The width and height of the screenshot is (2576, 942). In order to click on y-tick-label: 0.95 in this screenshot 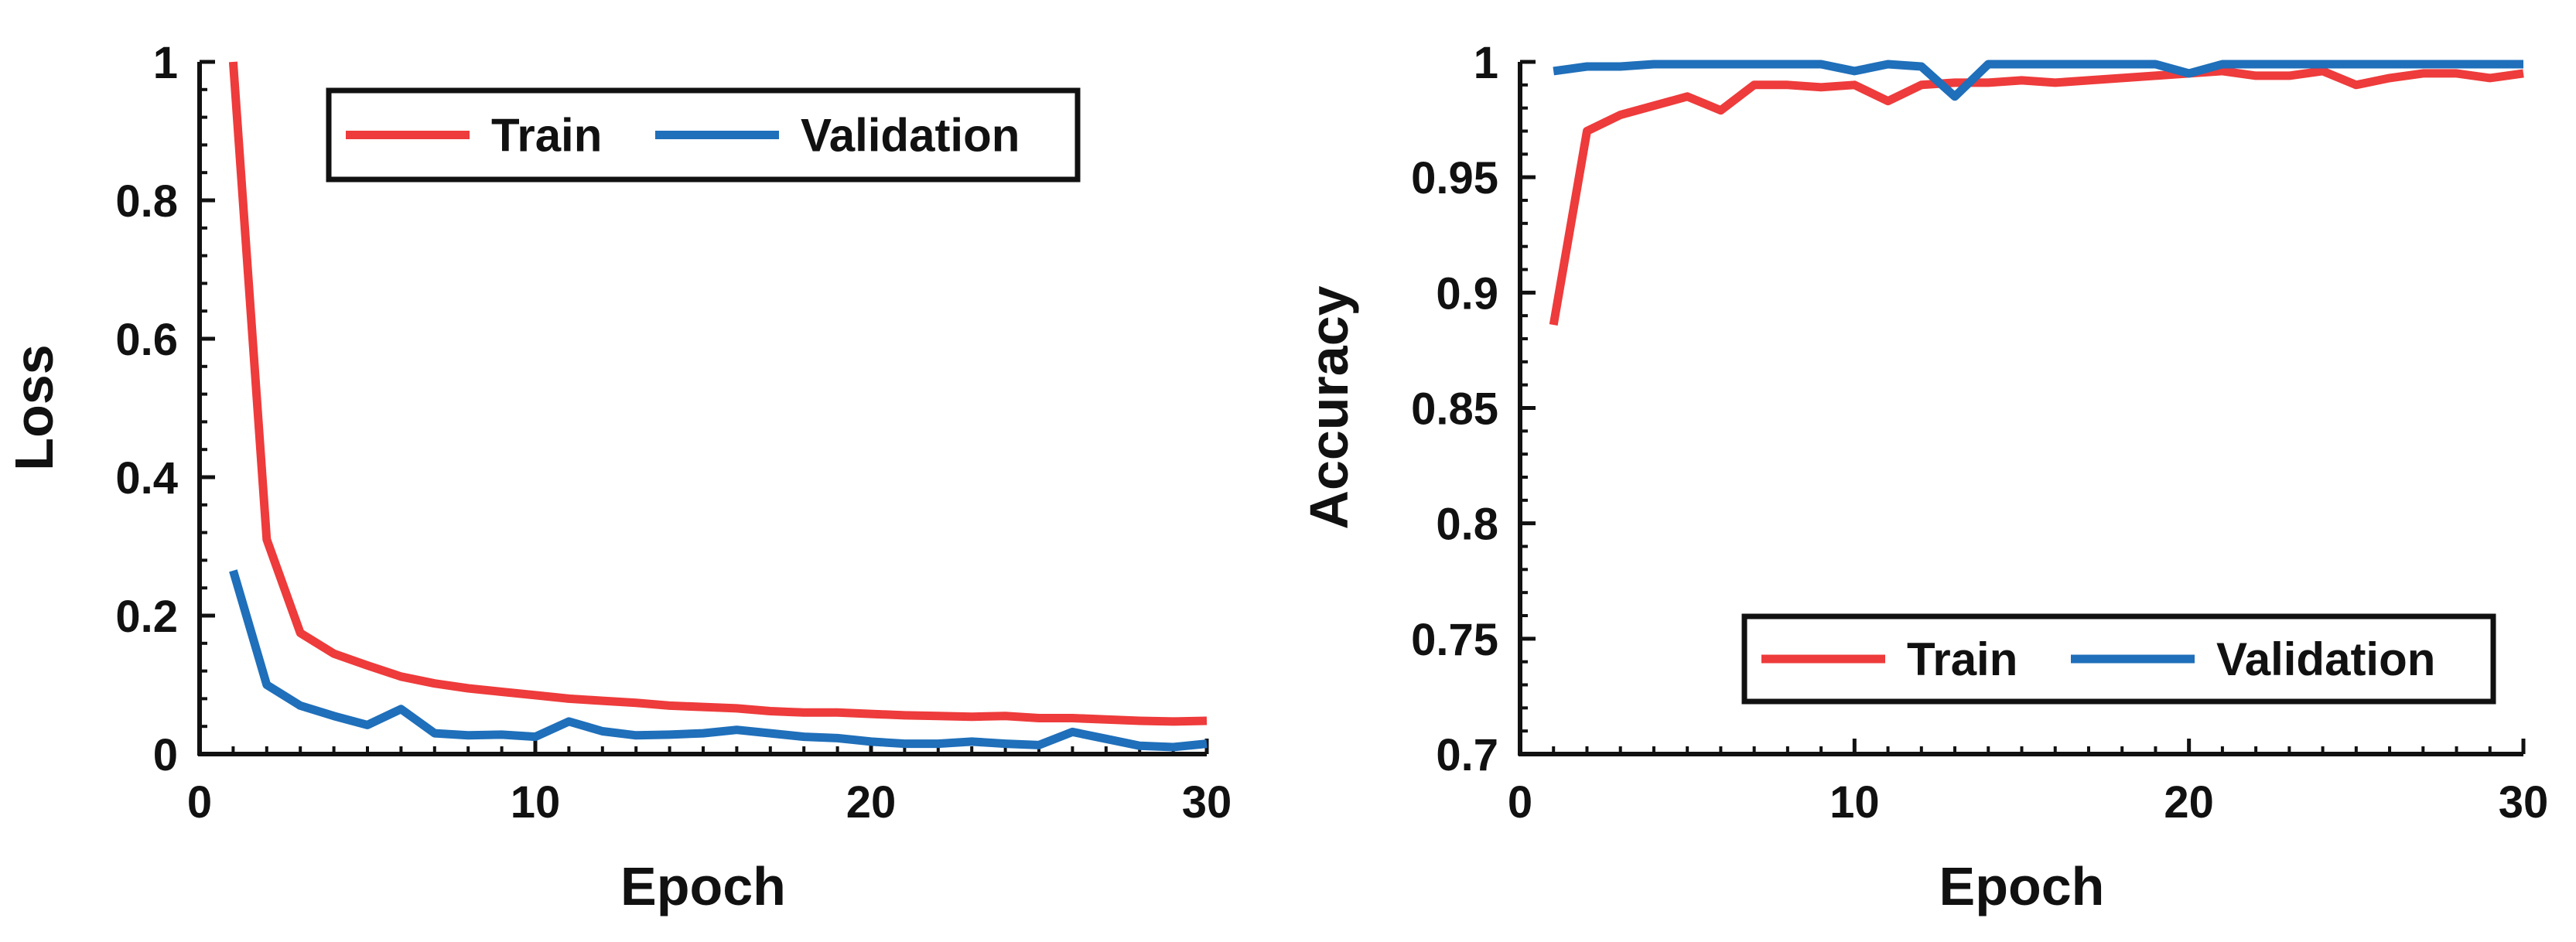, I will do `click(1454, 178)`.